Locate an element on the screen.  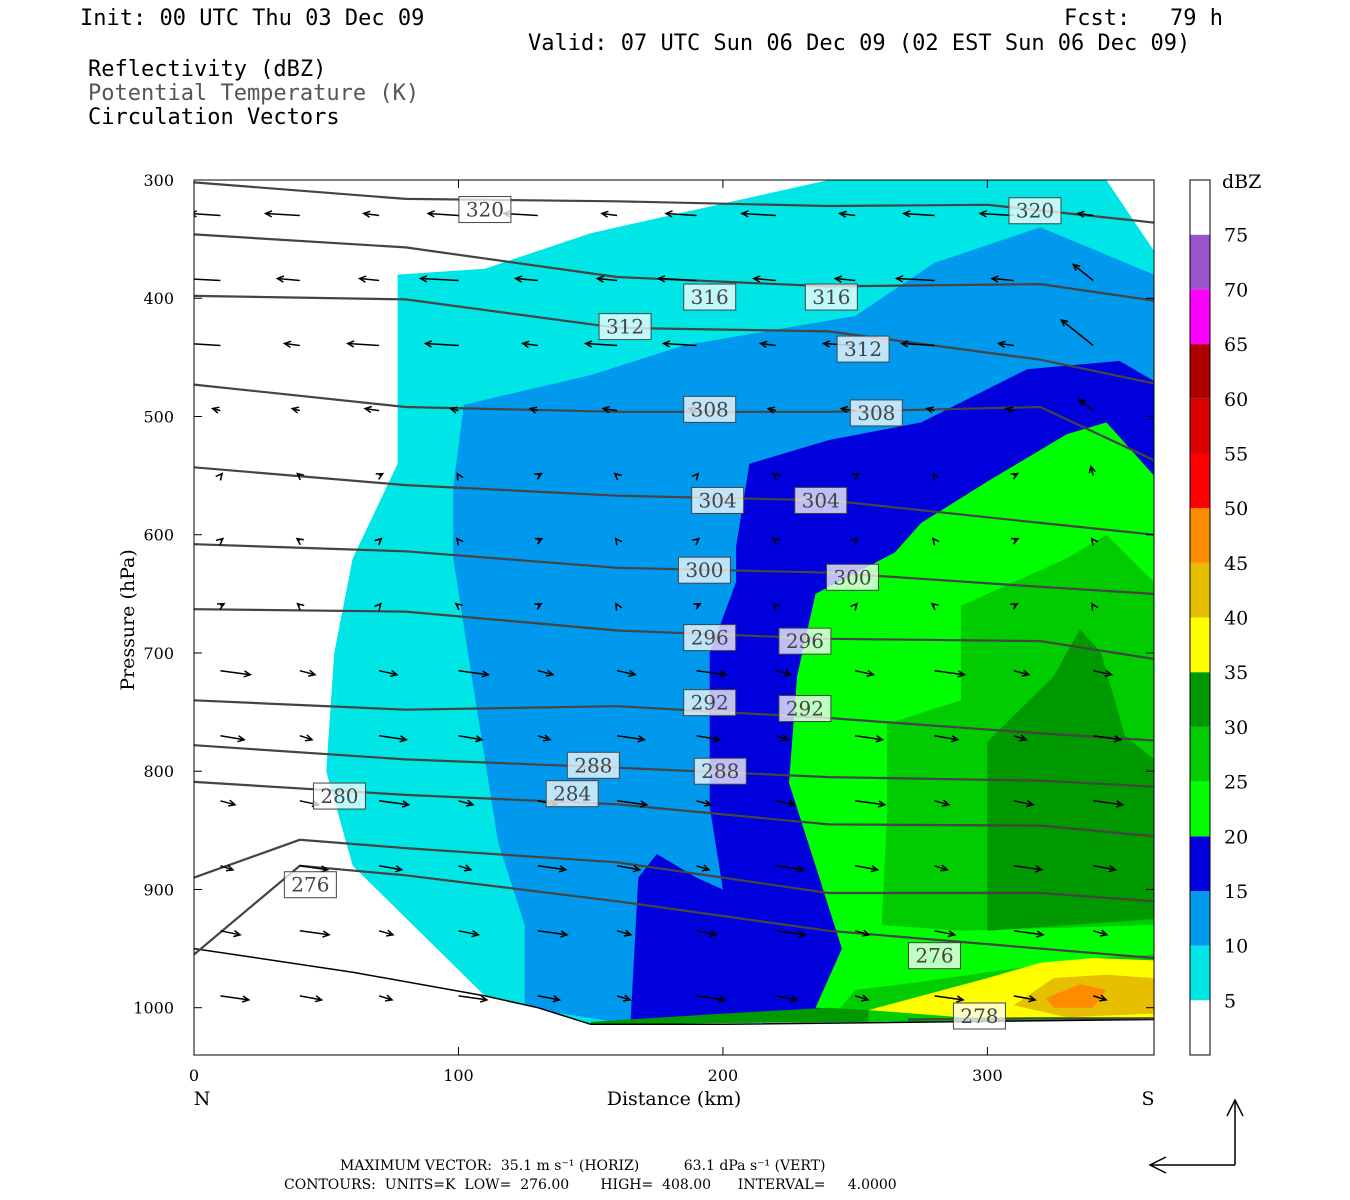
colorbar-tick-label: 65 is located at coordinates (1236, 345).